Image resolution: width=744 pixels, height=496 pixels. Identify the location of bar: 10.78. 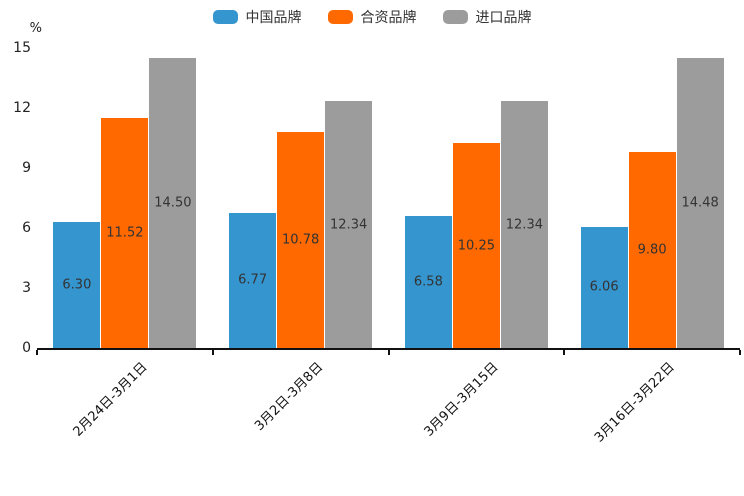
(301, 240).